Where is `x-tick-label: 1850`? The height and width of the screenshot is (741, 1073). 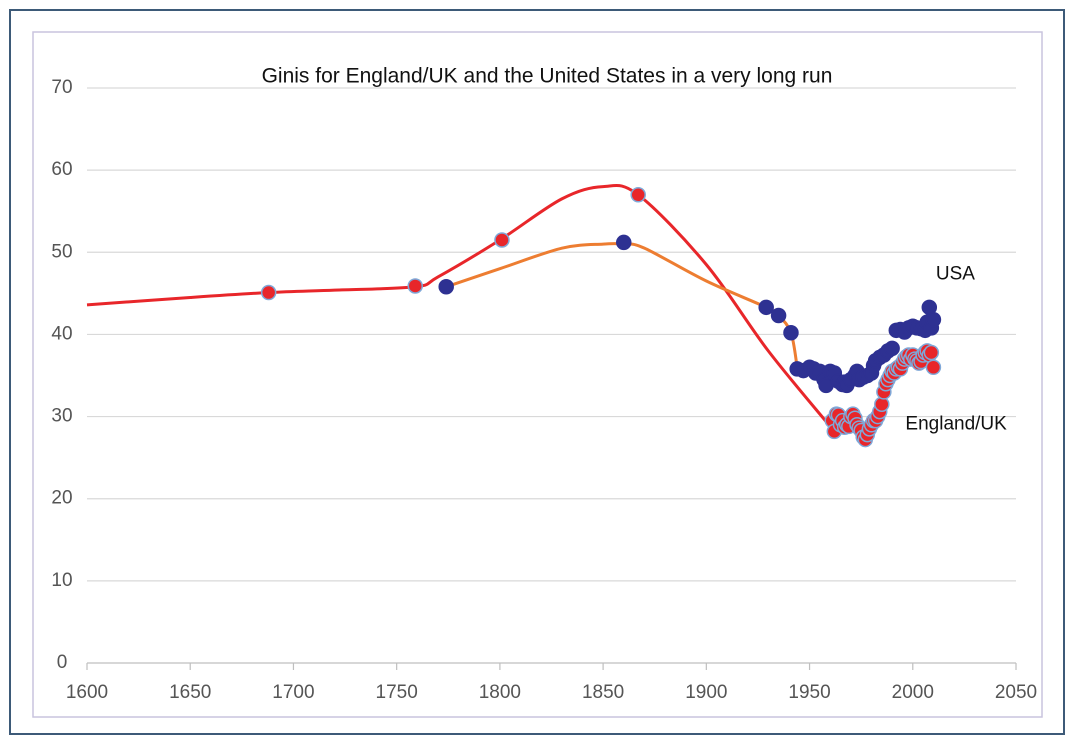 x-tick-label: 1850 is located at coordinates (603, 692).